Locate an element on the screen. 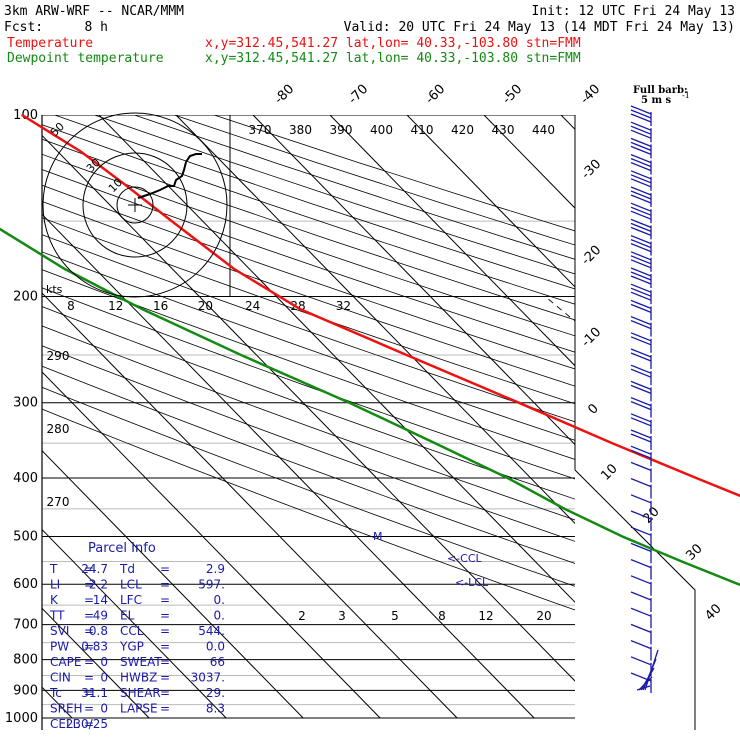 The width and height of the screenshot is (740, 740). parcel-cell: Tc is located at coordinates (55, 693).